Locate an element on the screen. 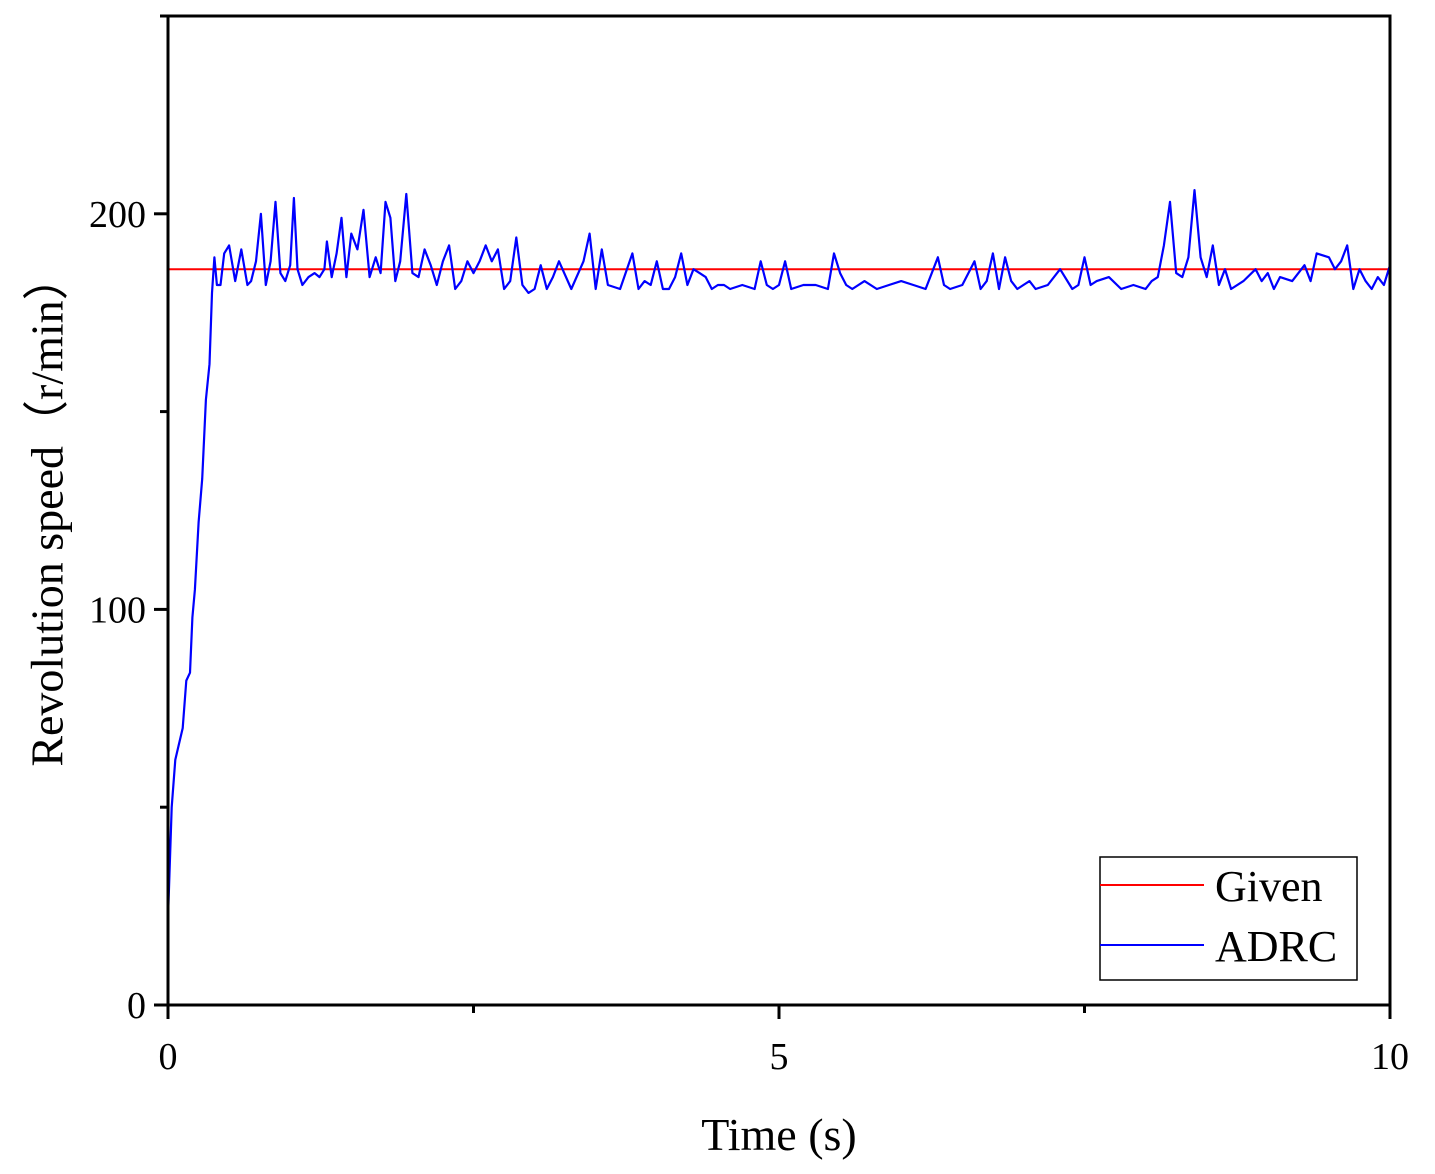 The image size is (1435, 1174). y-tick-label: 100 is located at coordinates (117, 610).